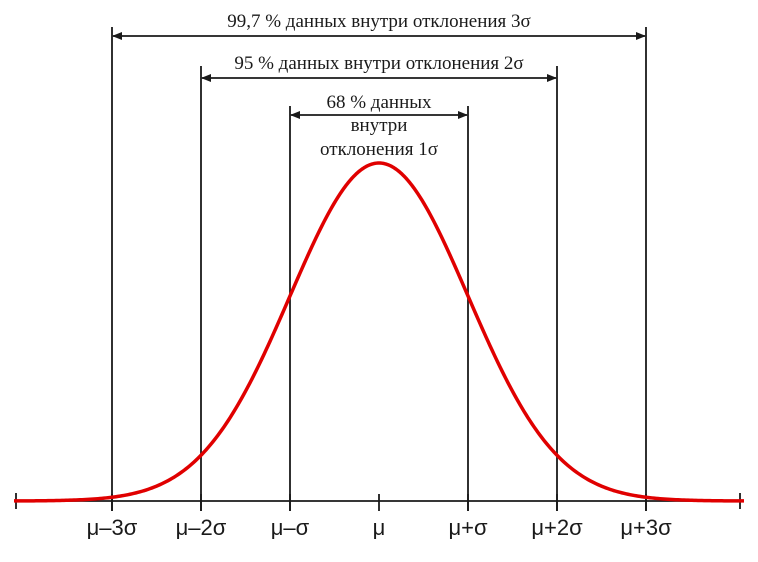 The image size is (758, 562). What do you see at coordinates (379, 21) in the screenshot?
I see `span-label: 99,7 % данных внутри отклонения 3σ` at bounding box center [379, 21].